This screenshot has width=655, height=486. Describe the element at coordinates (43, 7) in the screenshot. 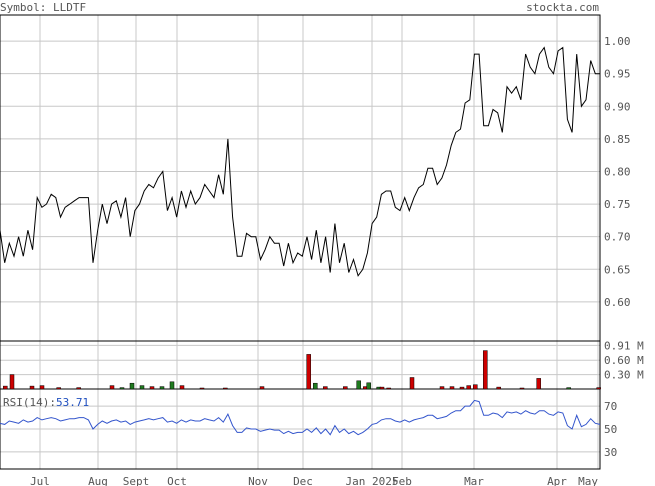

I see `symbol-label: Symbol: LLDTF` at that location.